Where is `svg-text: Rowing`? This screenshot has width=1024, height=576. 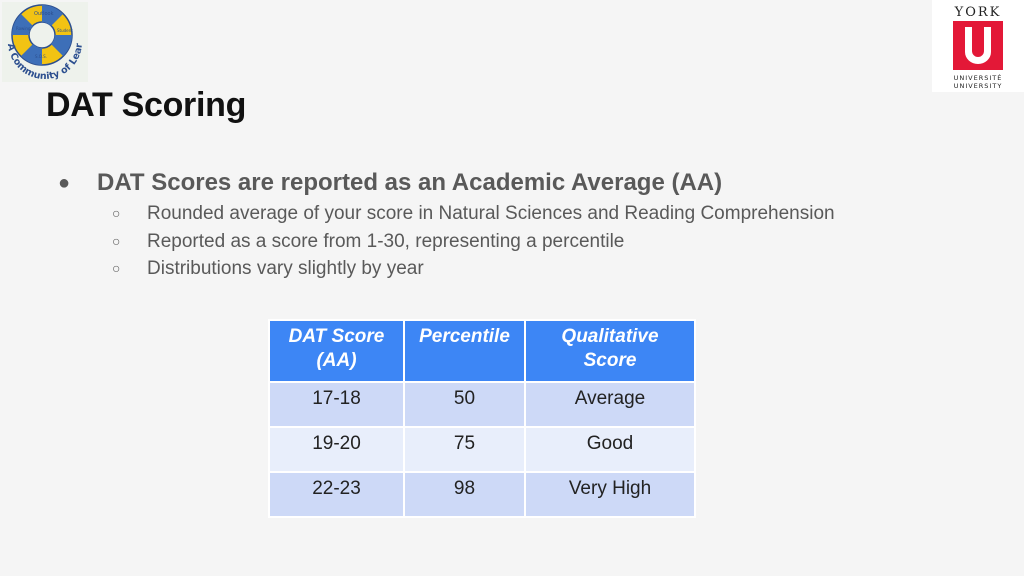
svg-text: Rowing is located at coordinates (23, 28).